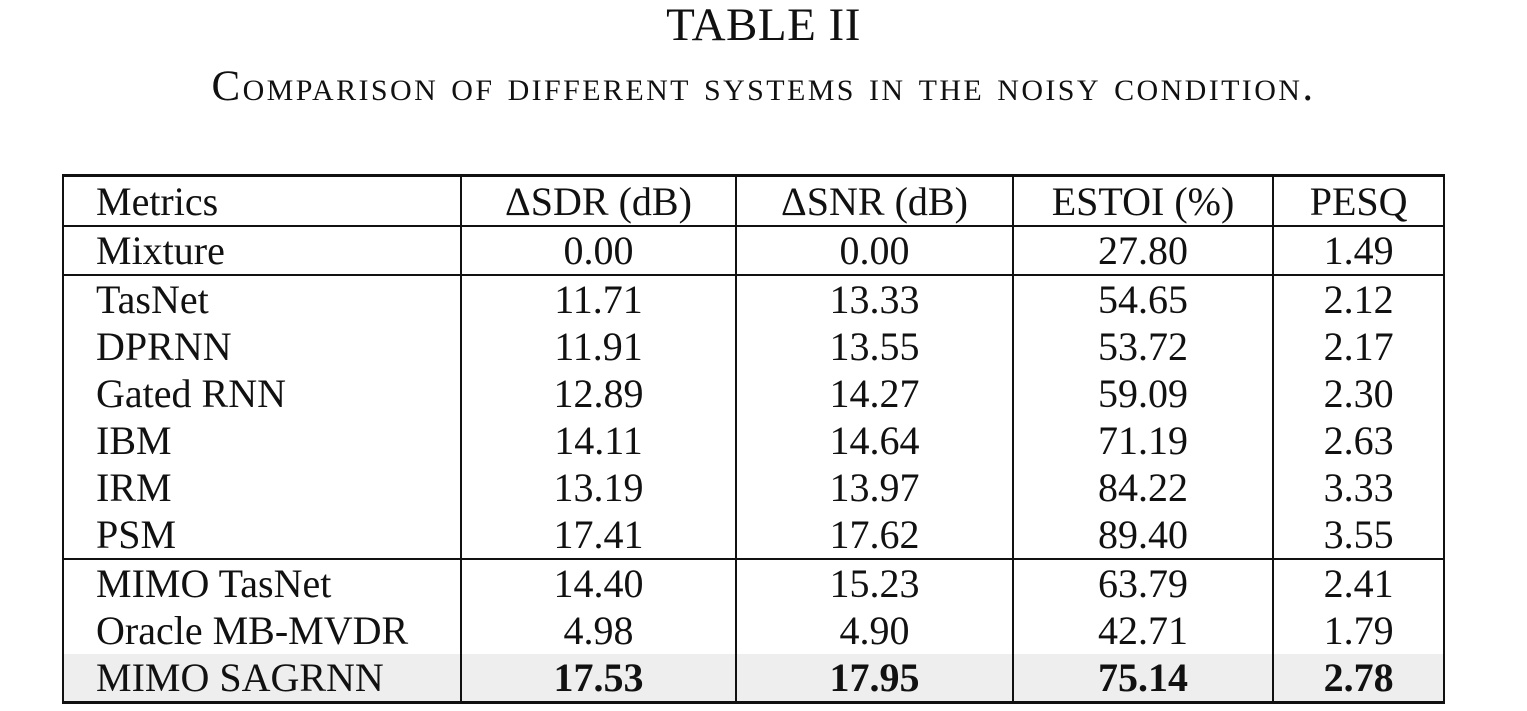  Describe the element at coordinates (262, 299) in the screenshot. I see `row-name: TasNet` at that location.